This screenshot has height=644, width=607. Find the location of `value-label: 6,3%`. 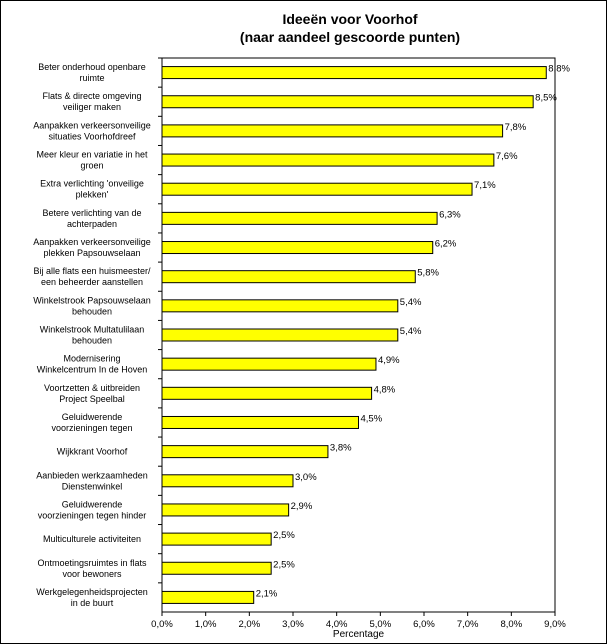

value-label: 6,3% is located at coordinates (450, 214).